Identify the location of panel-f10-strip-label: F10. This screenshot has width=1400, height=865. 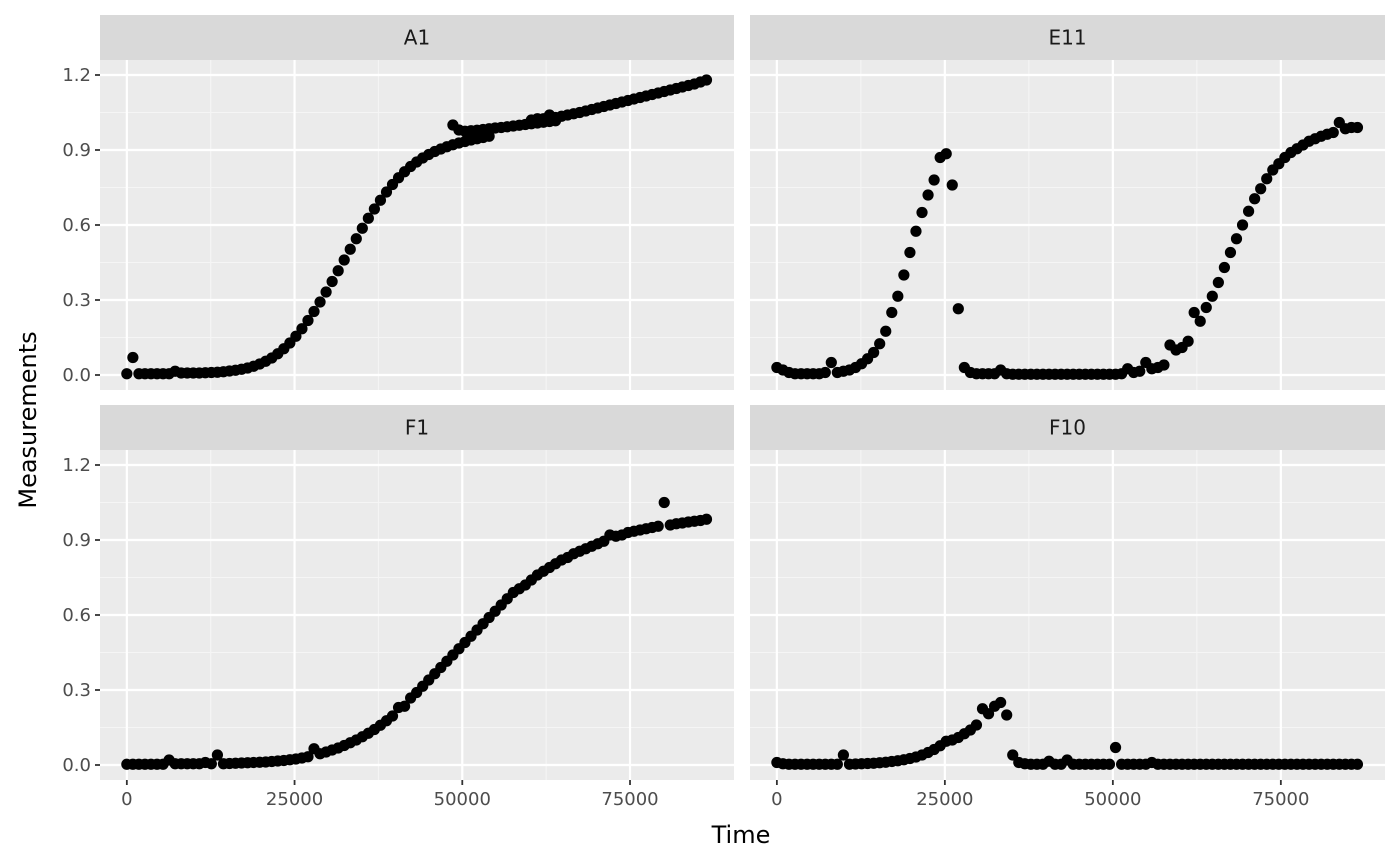
(1067, 428).